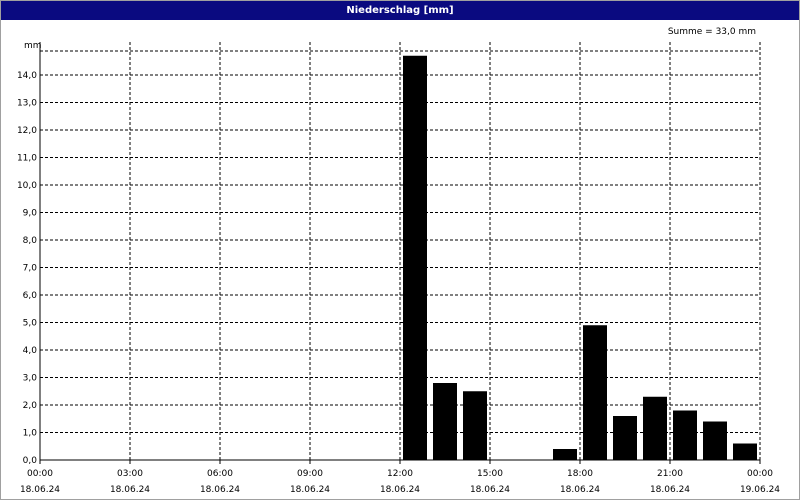 This screenshot has width=800, height=500. I want to click on y-tick-label: 0,0, so click(30, 461).